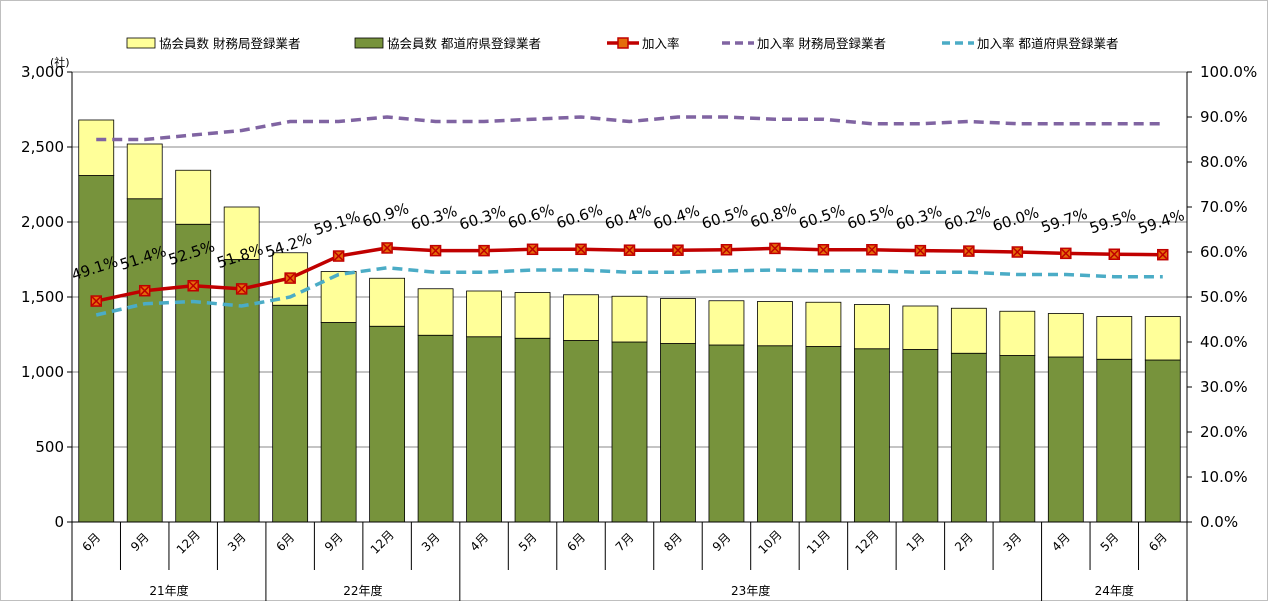  What do you see at coordinates (42, 372) in the screenshot?
I see `left-tick-label: 1,000` at bounding box center [42, 372].